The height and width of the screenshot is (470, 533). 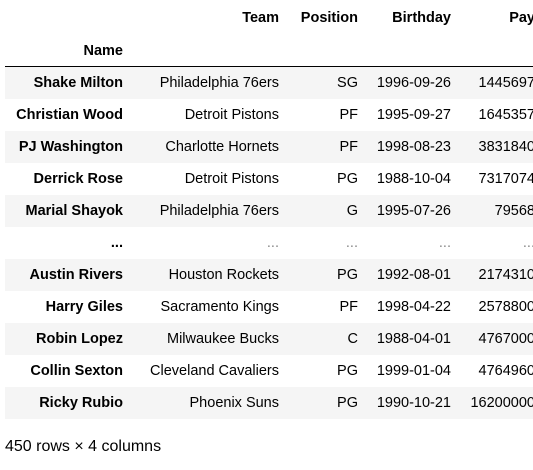 I want to click on row-name: Ricky Rubio, so click(x=81, y=402).